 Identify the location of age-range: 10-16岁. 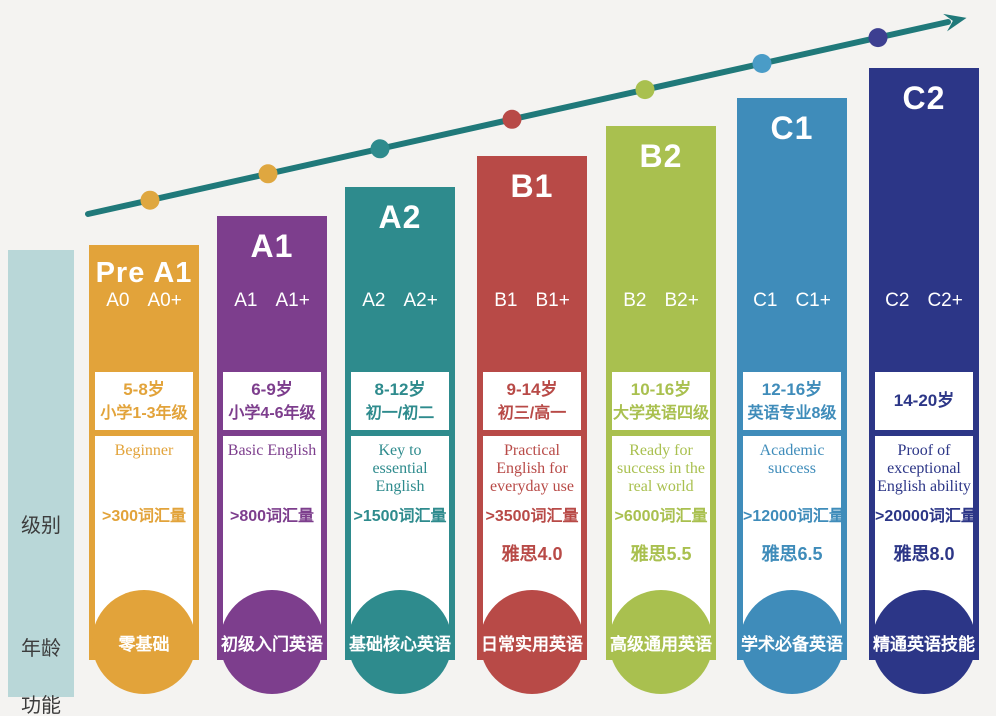
(661, 389).